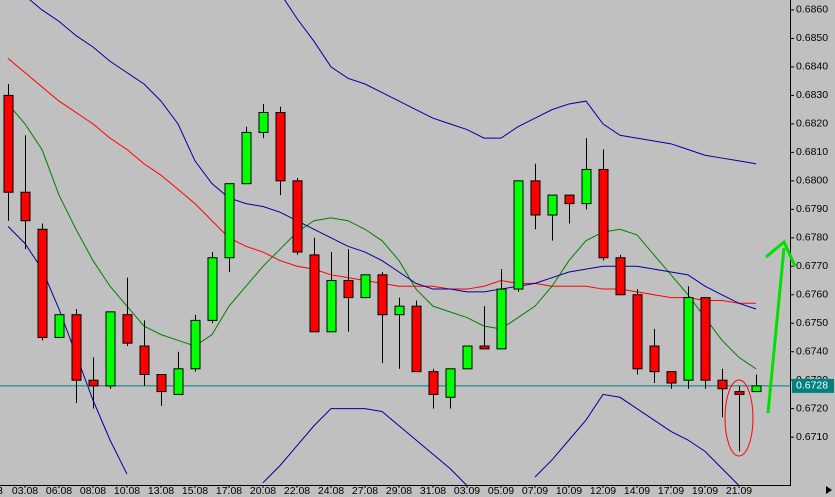  What do you see at coordinates (812, 295) in the screenshot?
I see `y-tick-label: 0.6760` at bounding box center [812, 295].